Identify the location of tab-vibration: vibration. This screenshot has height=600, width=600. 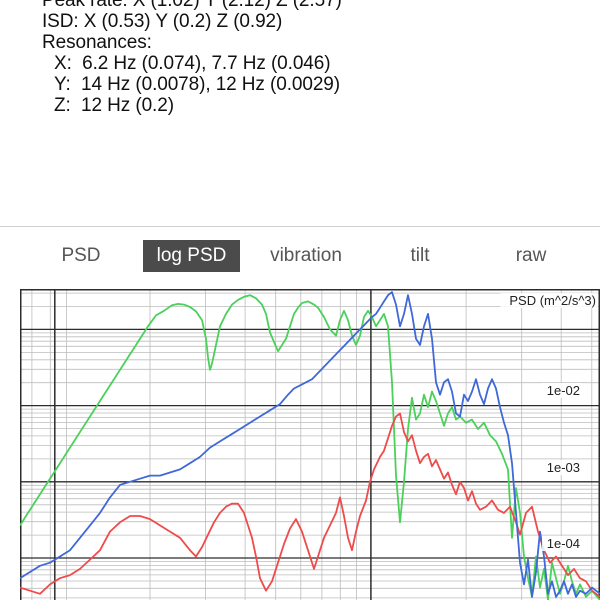
(306, 255).